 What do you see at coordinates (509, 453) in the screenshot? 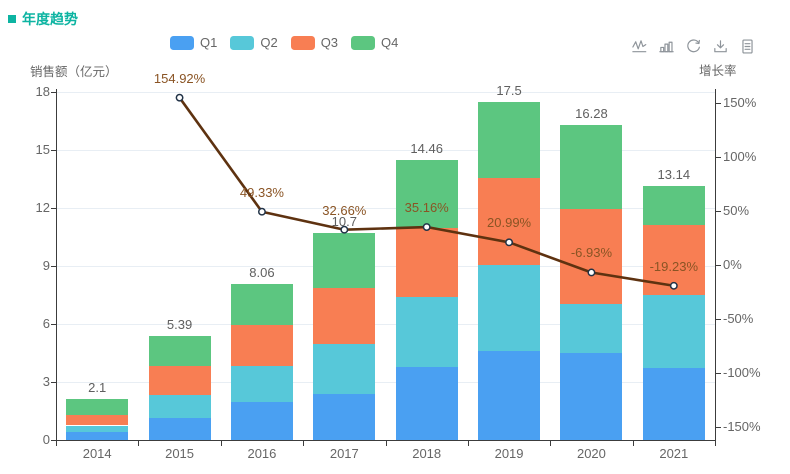
I see `x-tick-label-2019: 2019` at bounding box center [509, 453].